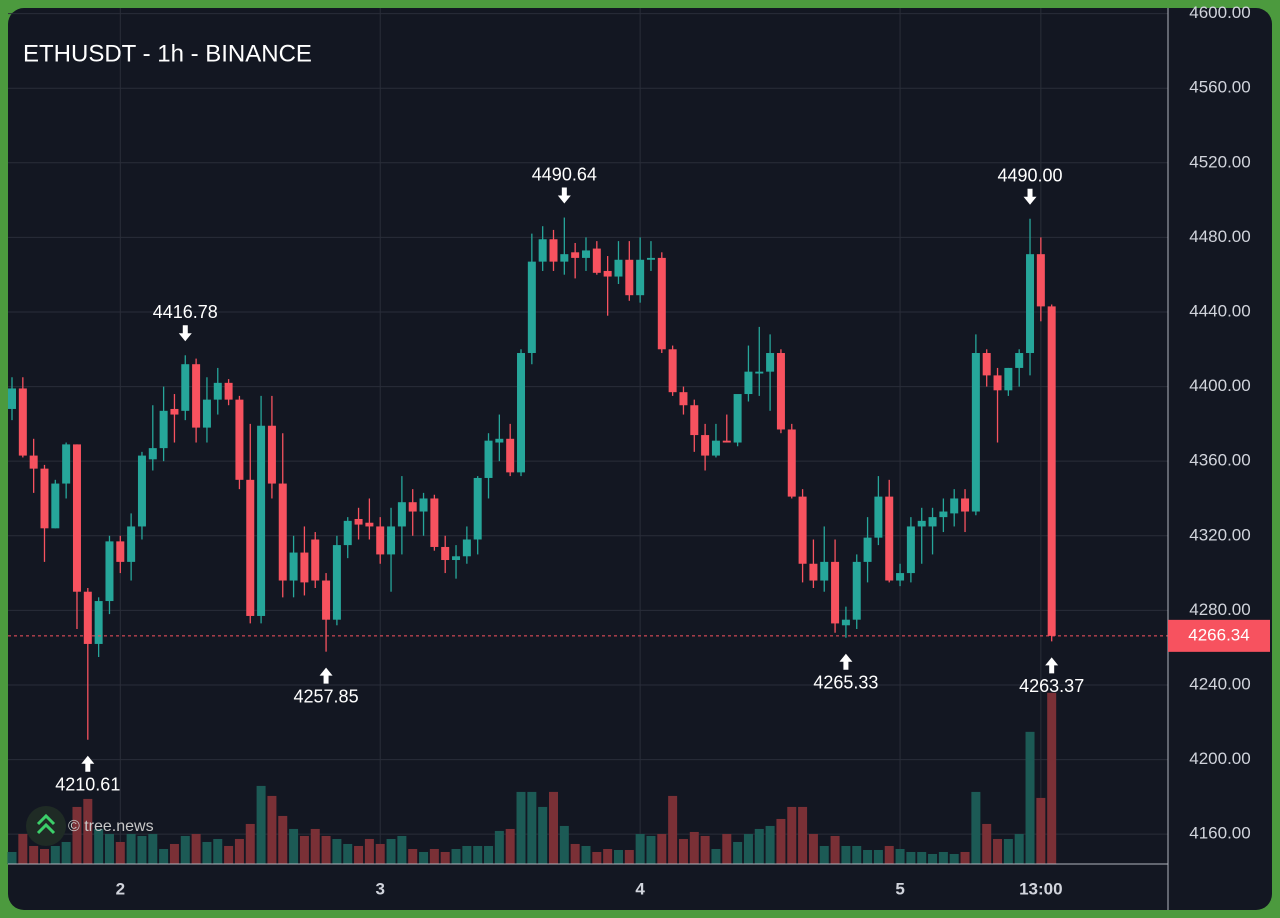 The width and height of the screenshot is (1280, 918). What do you see at coordinates (845, 682) in the screenshot?
I see `annotation-label: 4265.33` at bounding box center [845, 682].